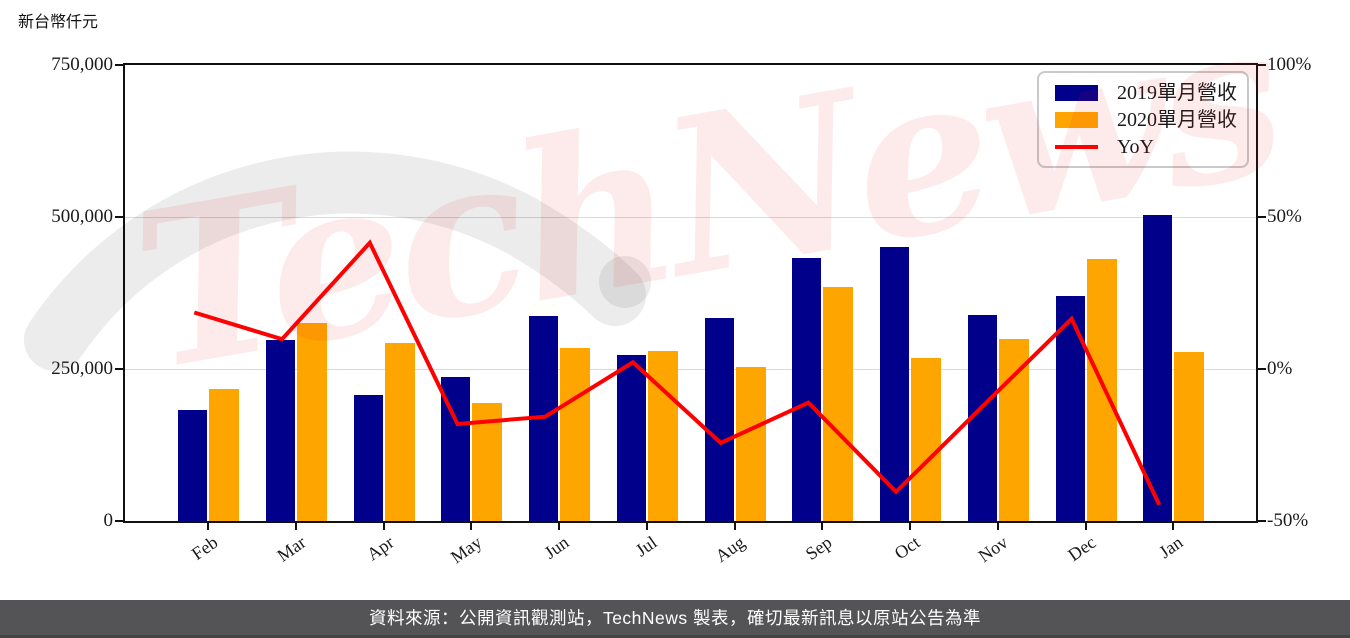  I want to click on x-label-nov: Nov, so click(993, 549).